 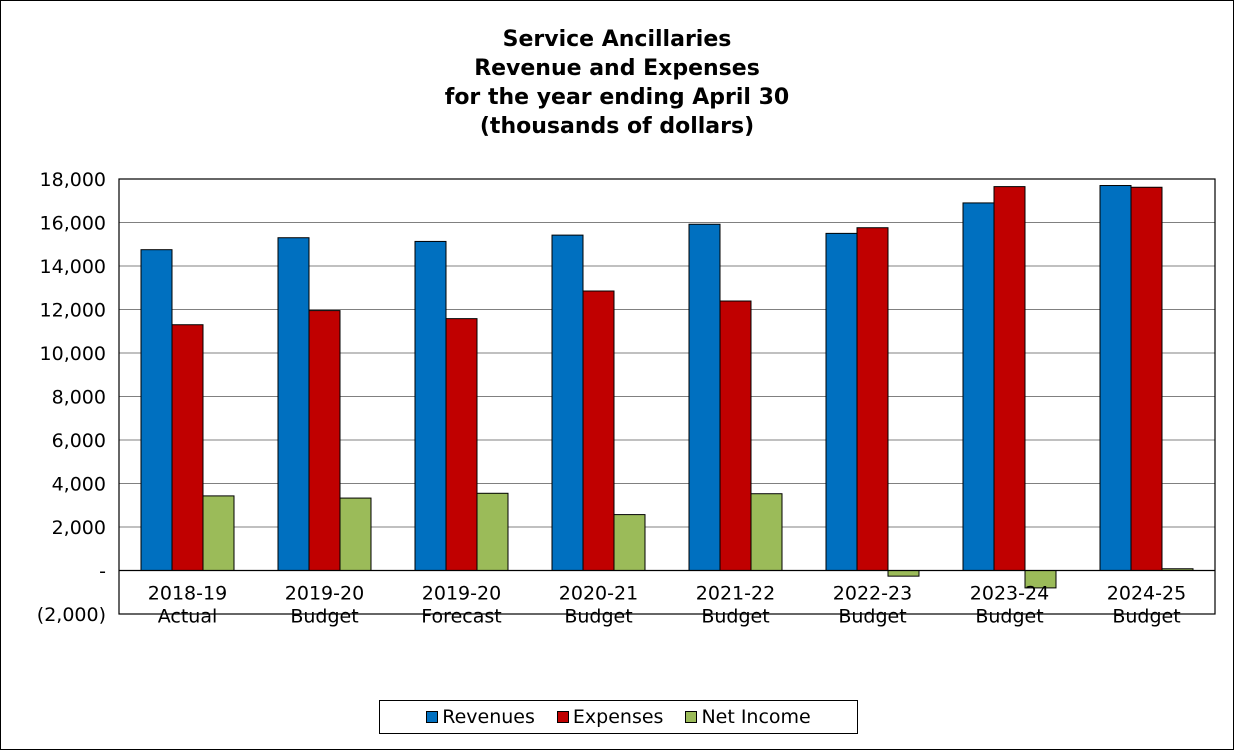 What do you see at coordinates (432, 717) in the screenshot?
I see `legend-swatch-revenues` at bounding box center [432, 717].